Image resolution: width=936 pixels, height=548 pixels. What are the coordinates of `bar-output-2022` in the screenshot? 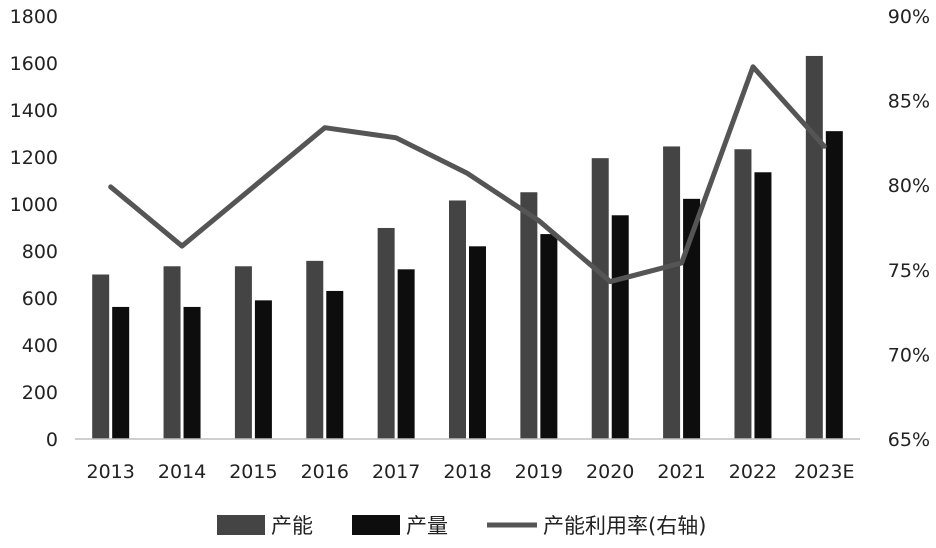 It's located at (763, 305).